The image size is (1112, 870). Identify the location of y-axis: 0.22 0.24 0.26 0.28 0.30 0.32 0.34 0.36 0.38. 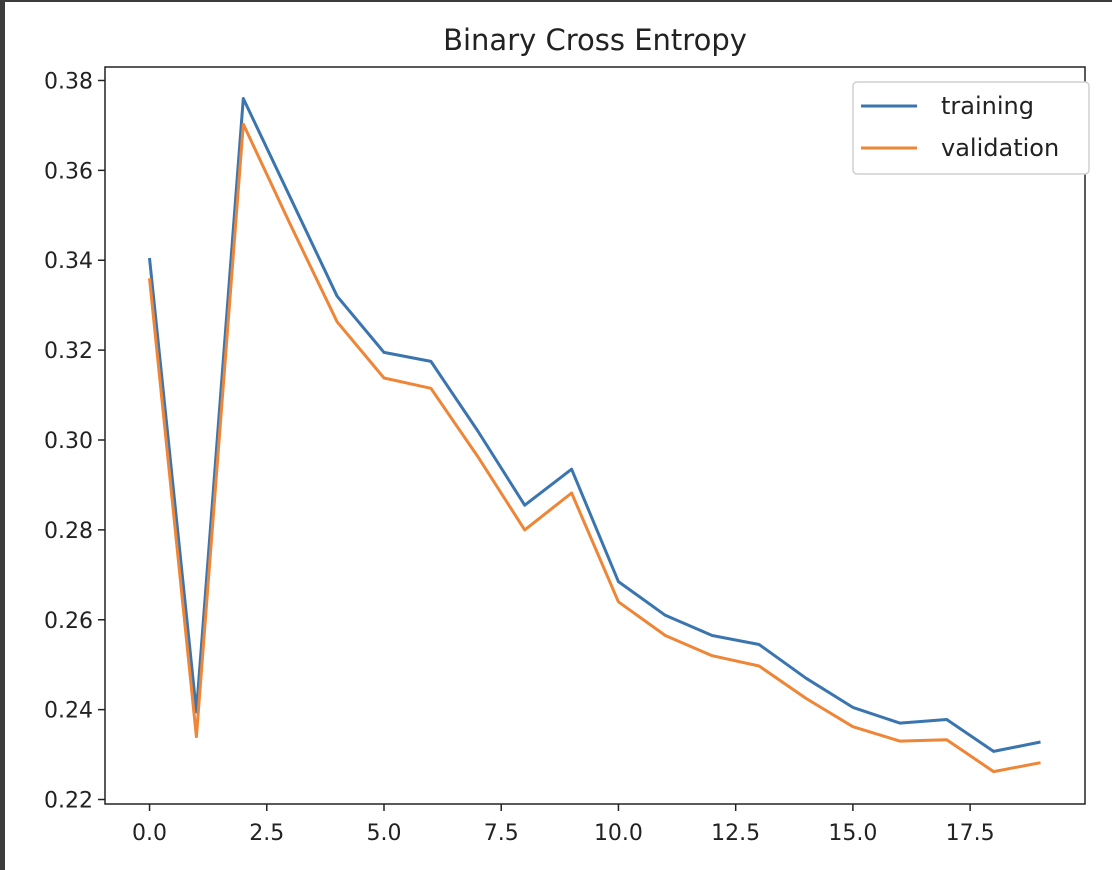
(74, 441).